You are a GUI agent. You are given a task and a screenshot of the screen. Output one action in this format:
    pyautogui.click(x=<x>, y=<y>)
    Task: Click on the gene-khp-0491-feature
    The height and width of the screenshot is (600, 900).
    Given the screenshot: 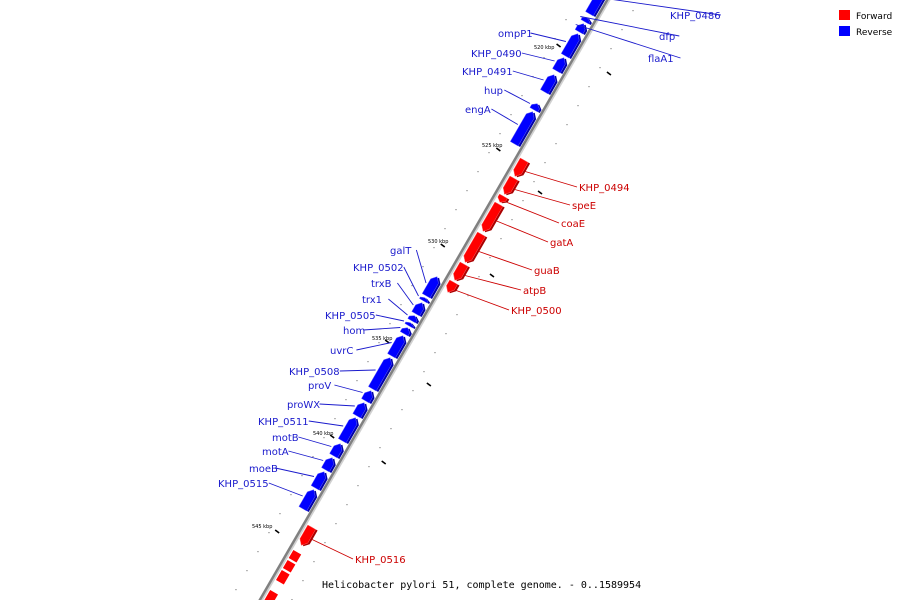 What is the action you would take?
    pyautogui.click(x=548, y=84)
    